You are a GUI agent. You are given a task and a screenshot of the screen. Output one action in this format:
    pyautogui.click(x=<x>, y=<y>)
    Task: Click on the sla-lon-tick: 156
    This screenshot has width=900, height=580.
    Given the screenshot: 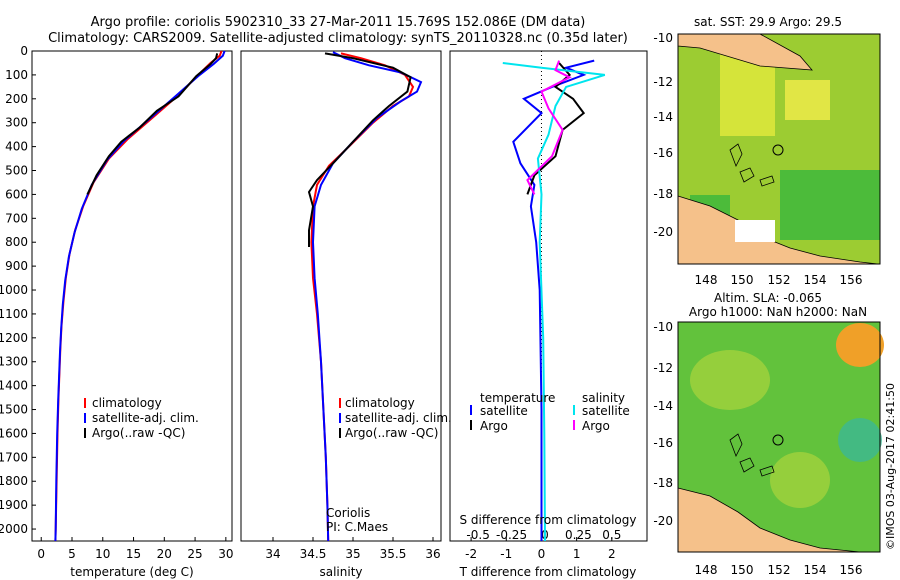 What is the action you would take?
    pyautogui.click(x=851, y=570)
    